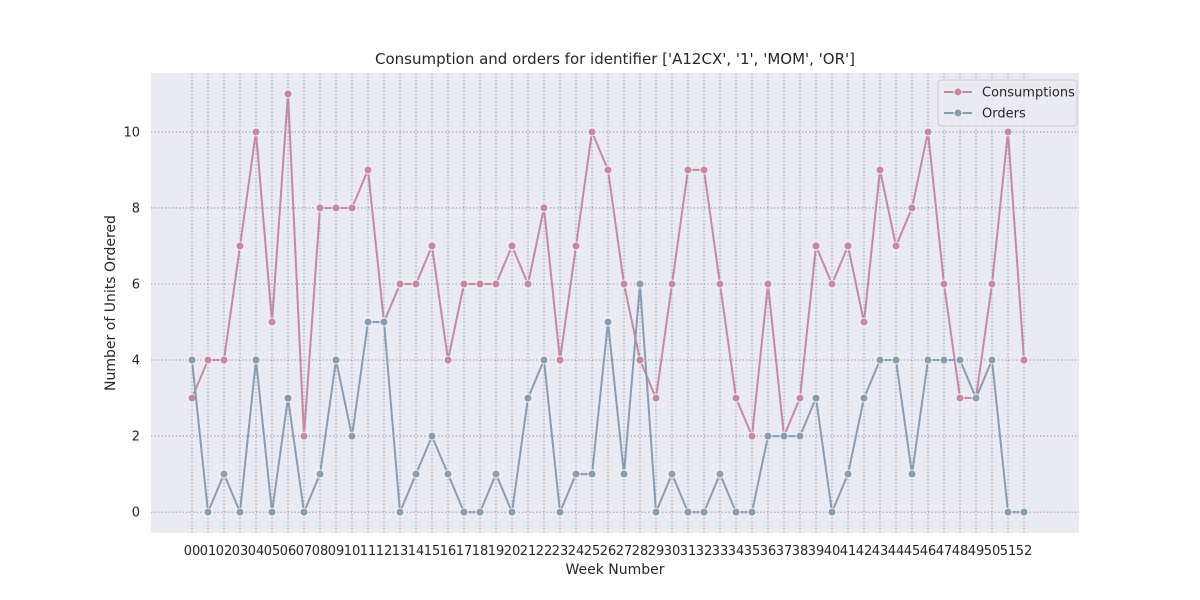  I want to click on x-tick-label: 32, so click(704, 551).